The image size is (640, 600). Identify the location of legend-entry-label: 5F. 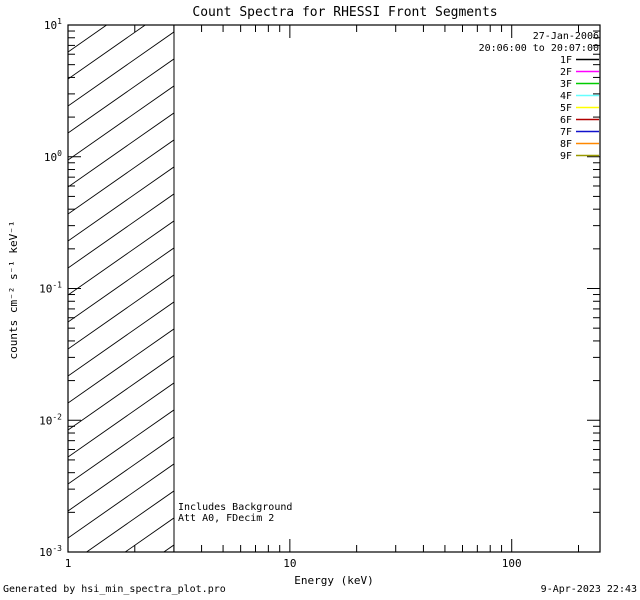
(566, 108).